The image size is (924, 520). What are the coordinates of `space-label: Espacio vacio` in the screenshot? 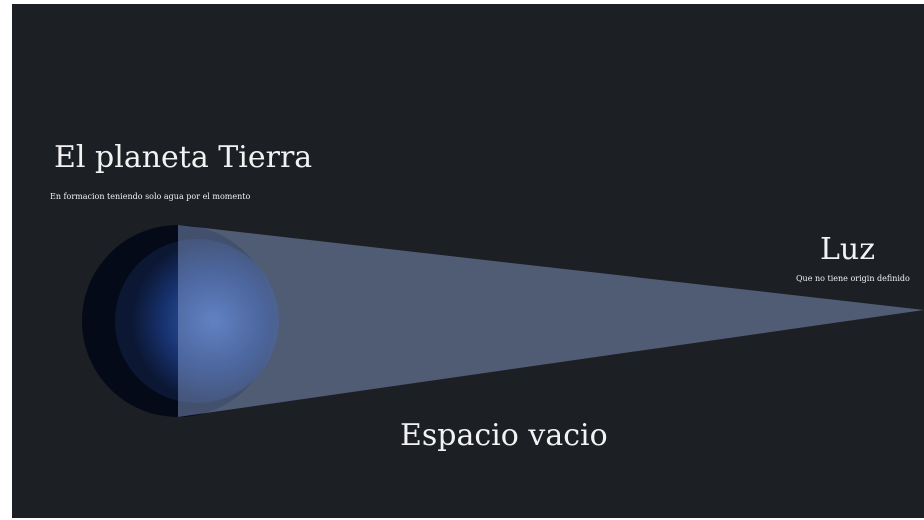 It's located at (504, 435).